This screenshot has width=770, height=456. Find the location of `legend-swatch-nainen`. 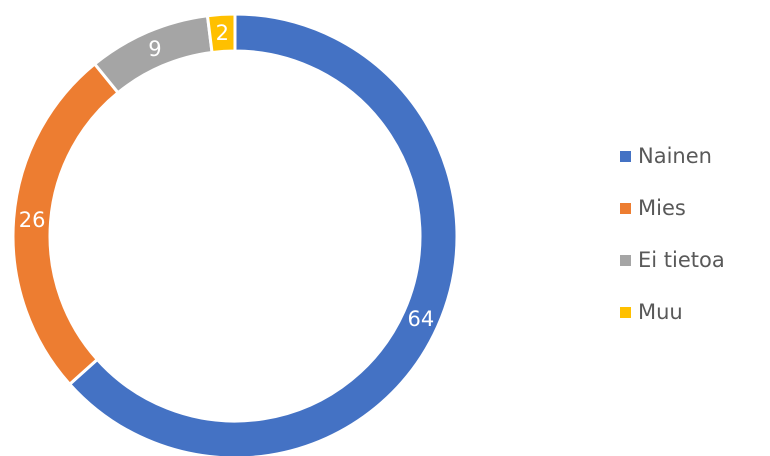

legend-swatch-nainen is located at coordinates (625, 156).